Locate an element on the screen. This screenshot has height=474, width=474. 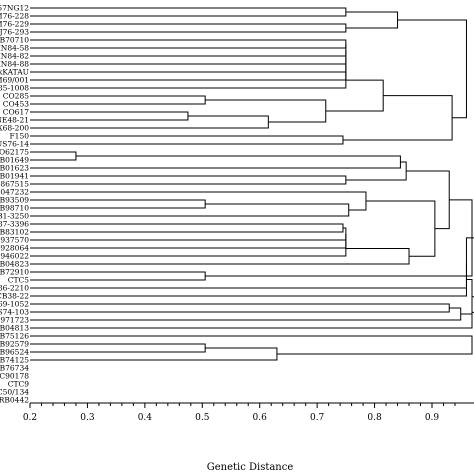
leaf-label: UJ76-293 is located at coordinates (14, 32).